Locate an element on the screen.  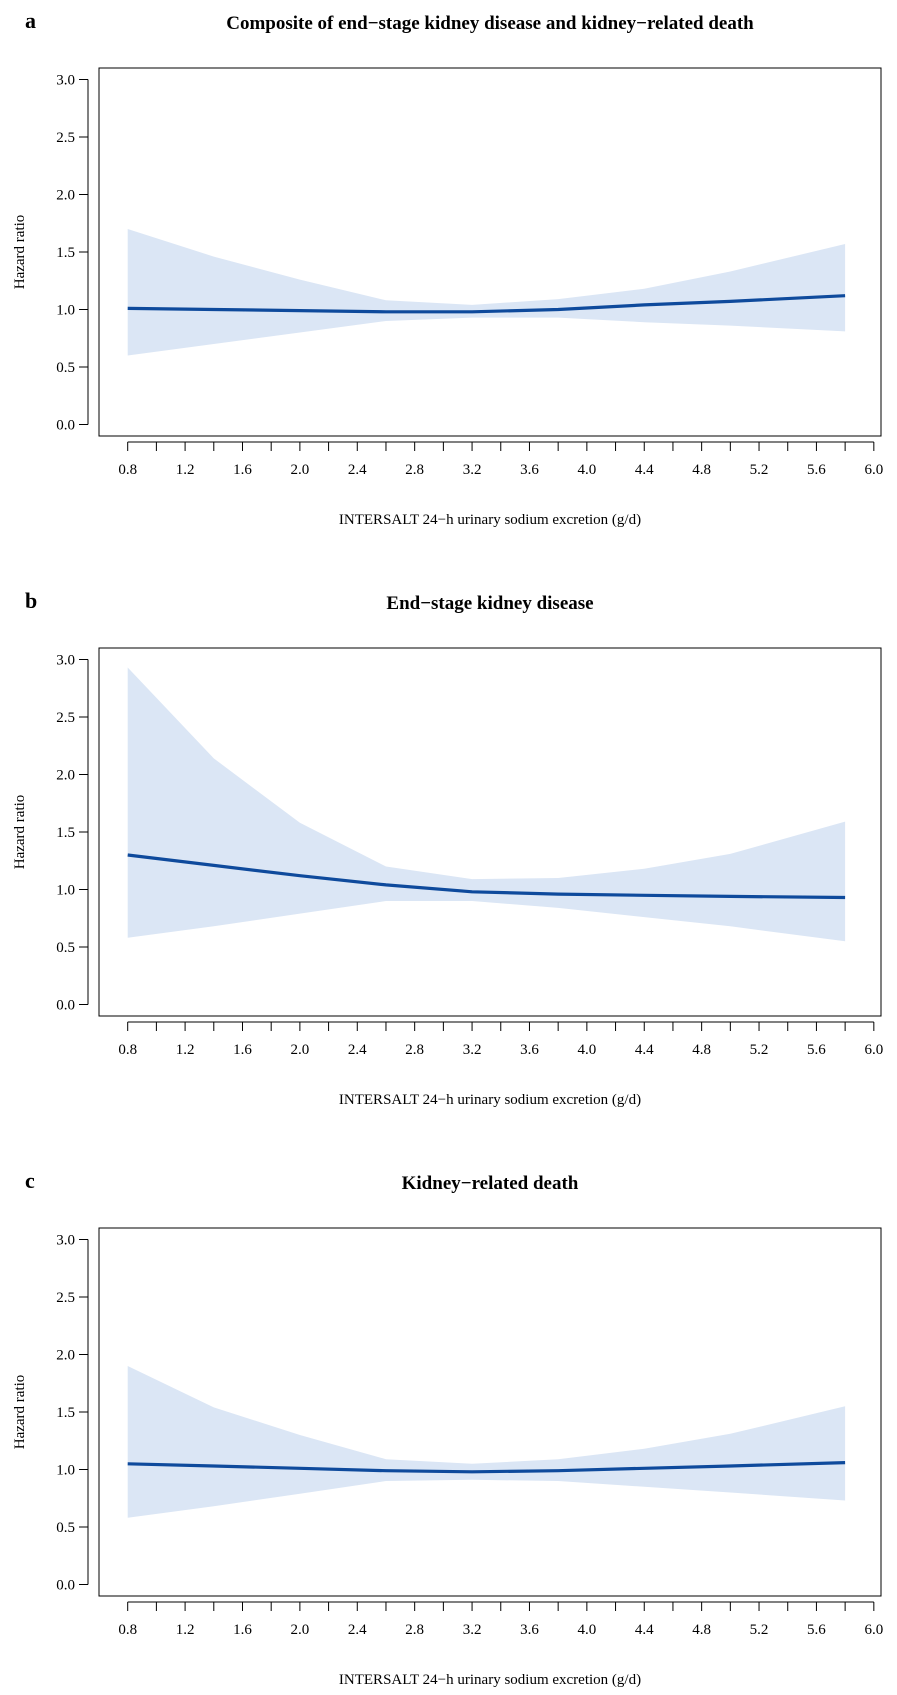
chart-title: Kidney−related death is located at coordinates (490, 1183).